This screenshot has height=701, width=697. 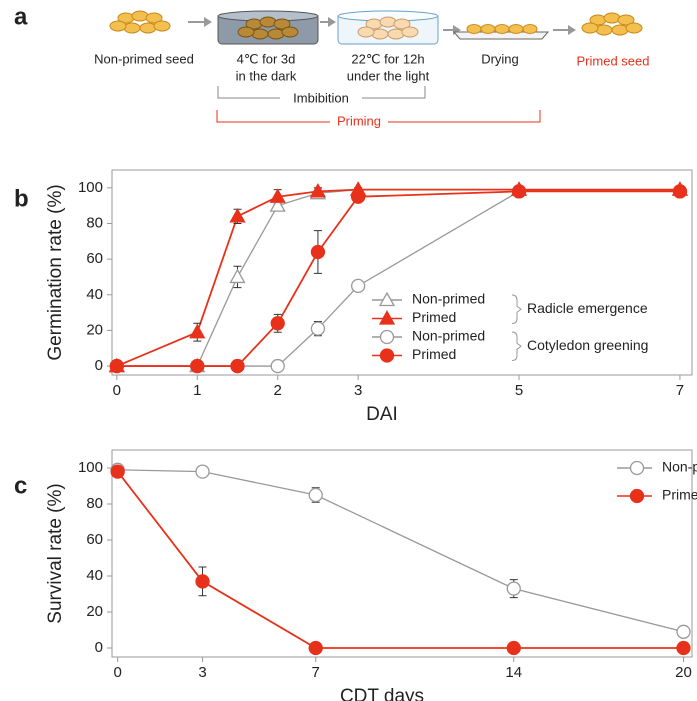 What do you see at coordinates (587, 345) in the screenshot?
I see `annotation: Cotyledon greening` at bounding box center [587, 345].